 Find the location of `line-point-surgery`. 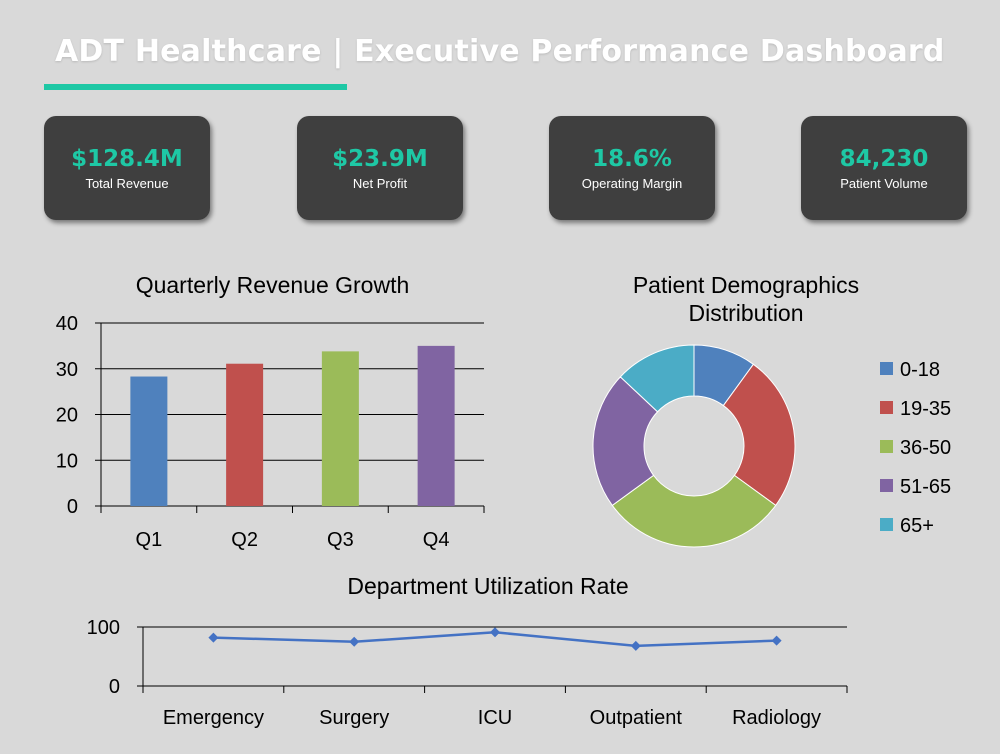

line-point-surgery is located at coordinates (354, 641).